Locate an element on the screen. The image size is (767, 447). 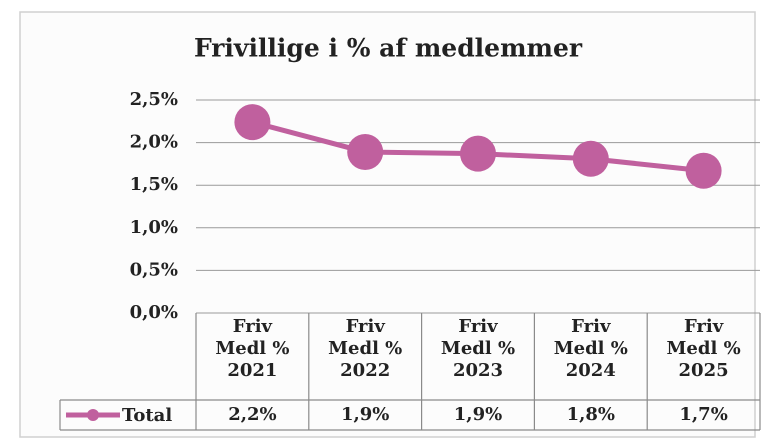
data-table-value: 2,2% is located at coordinates (252, 414).